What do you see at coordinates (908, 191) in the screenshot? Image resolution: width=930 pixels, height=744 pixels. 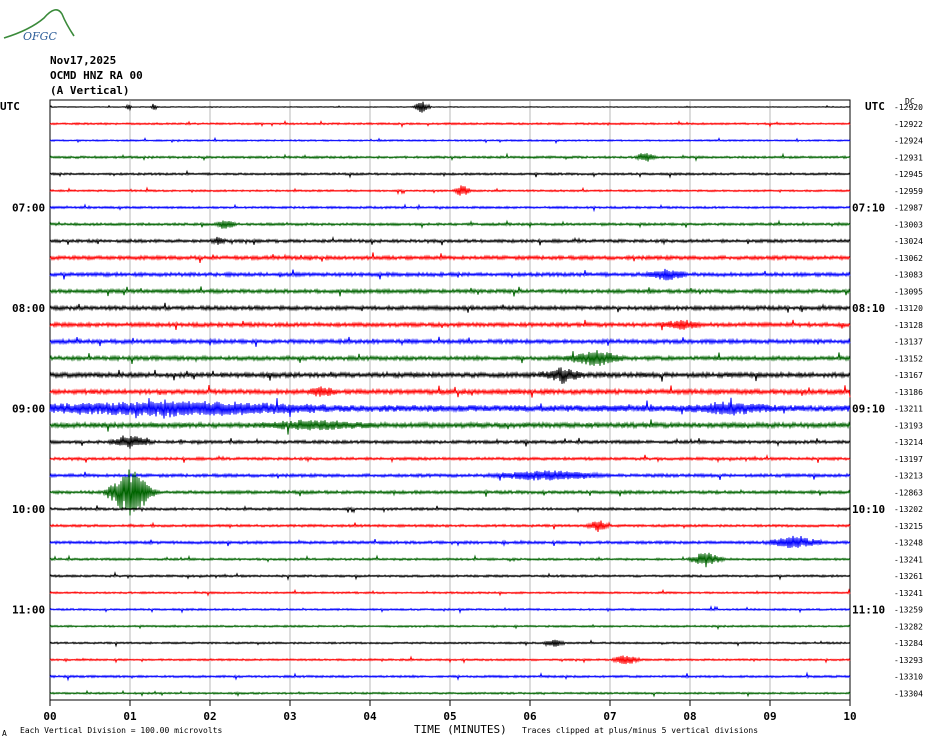 I see `dc-offset-label: -12959` at bounding box center [908, 191].